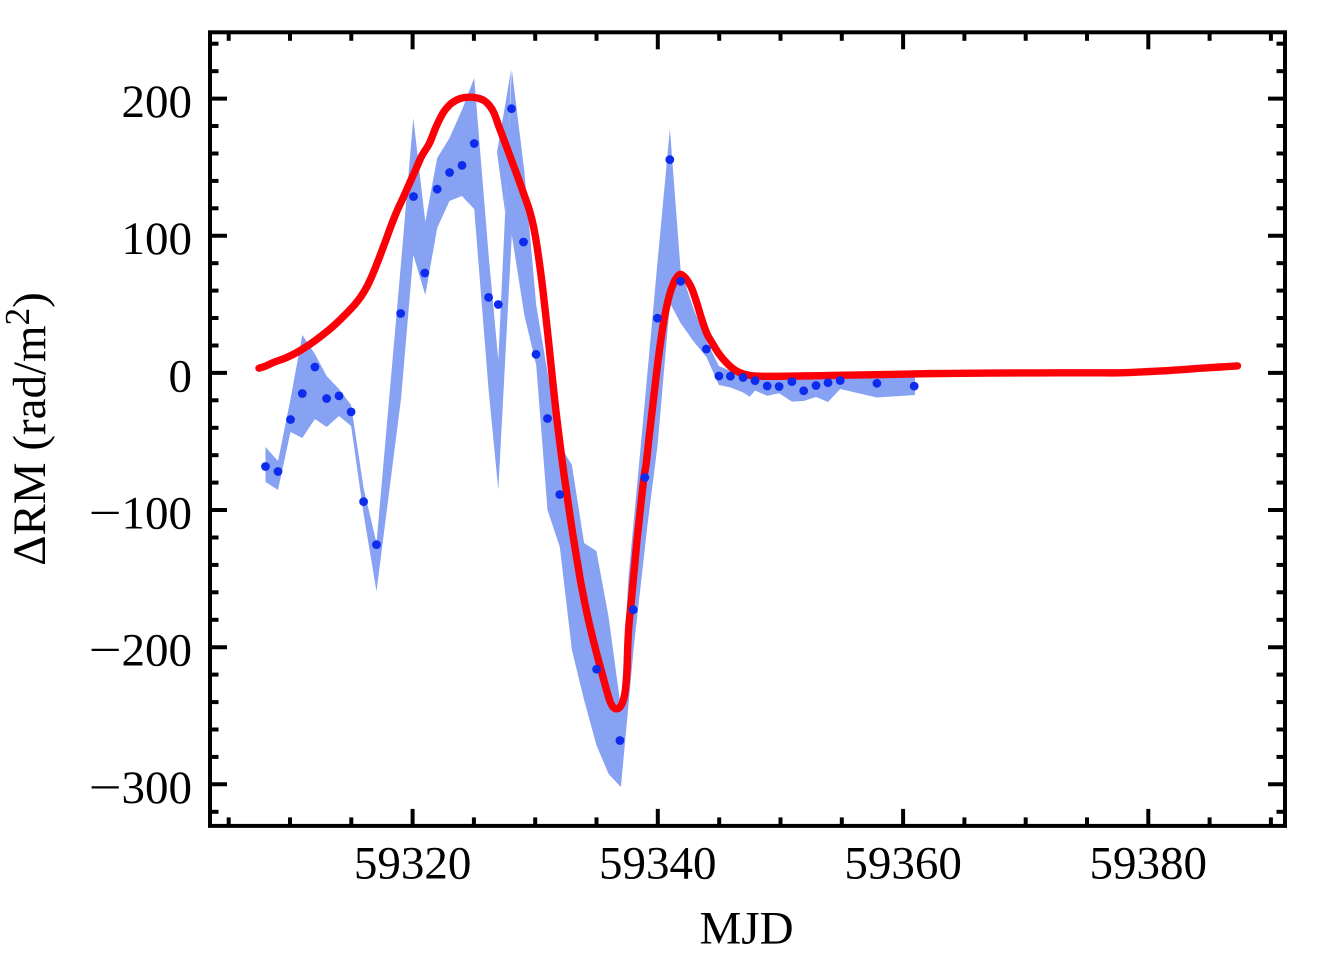  I want to click on svg-text: −300, so click(141, 788).